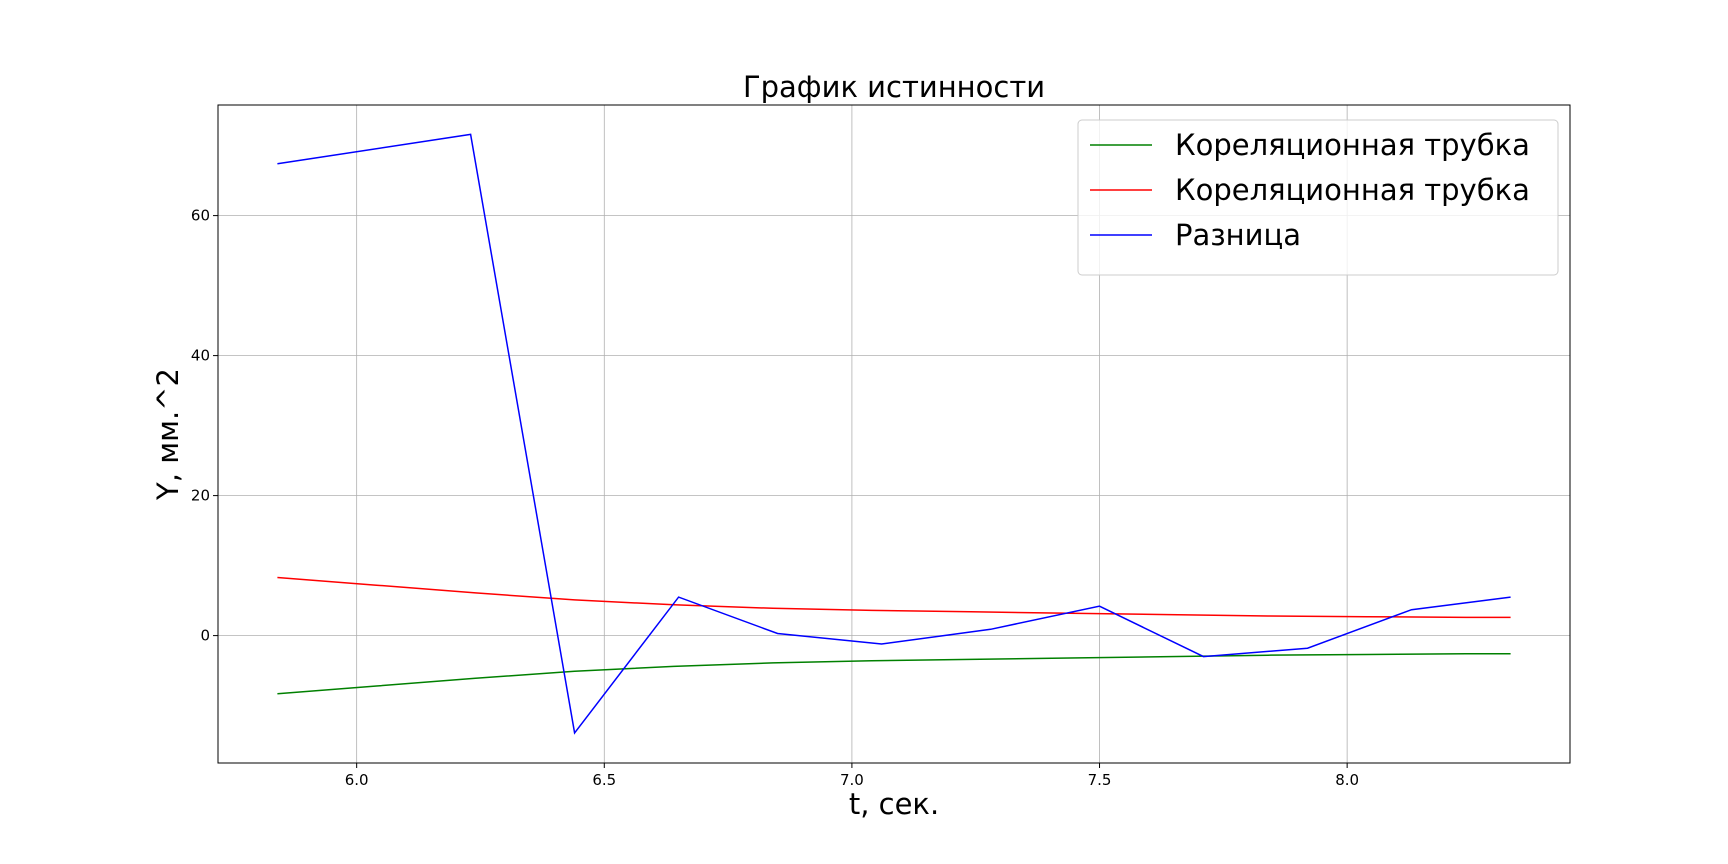  I want to click on x-tick-label: 7.0, so click(852, 780).